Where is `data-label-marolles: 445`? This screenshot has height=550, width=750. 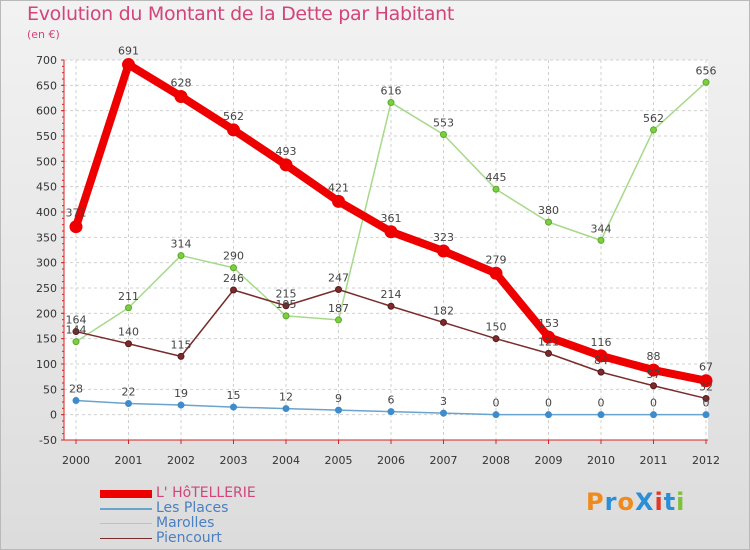 data-label-marolles: 445 is located at coordinates (496, 177).